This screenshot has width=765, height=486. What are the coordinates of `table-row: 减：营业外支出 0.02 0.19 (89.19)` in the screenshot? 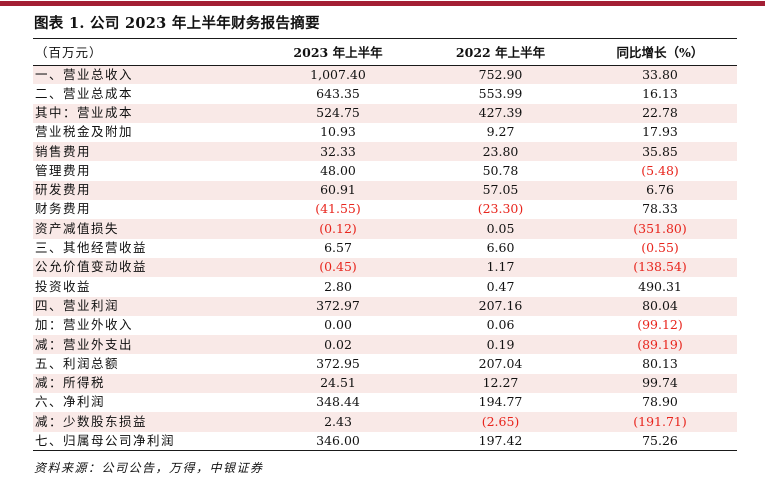 It's located at (385, 345).